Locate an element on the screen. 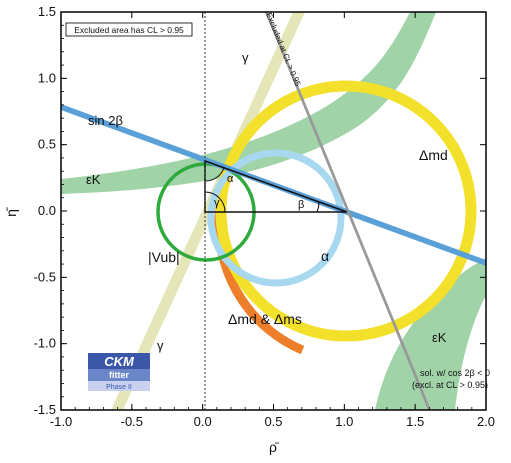 This screenshot has height=463, width=511. angle-gamma-arc is located at coordinates (215, 202).